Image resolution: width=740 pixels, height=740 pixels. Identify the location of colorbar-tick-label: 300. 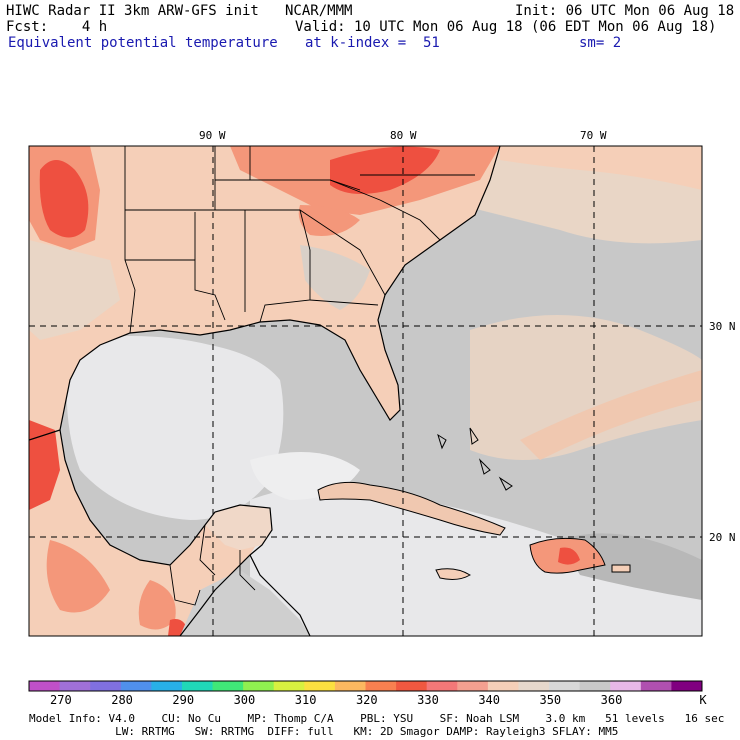
(244, 700).